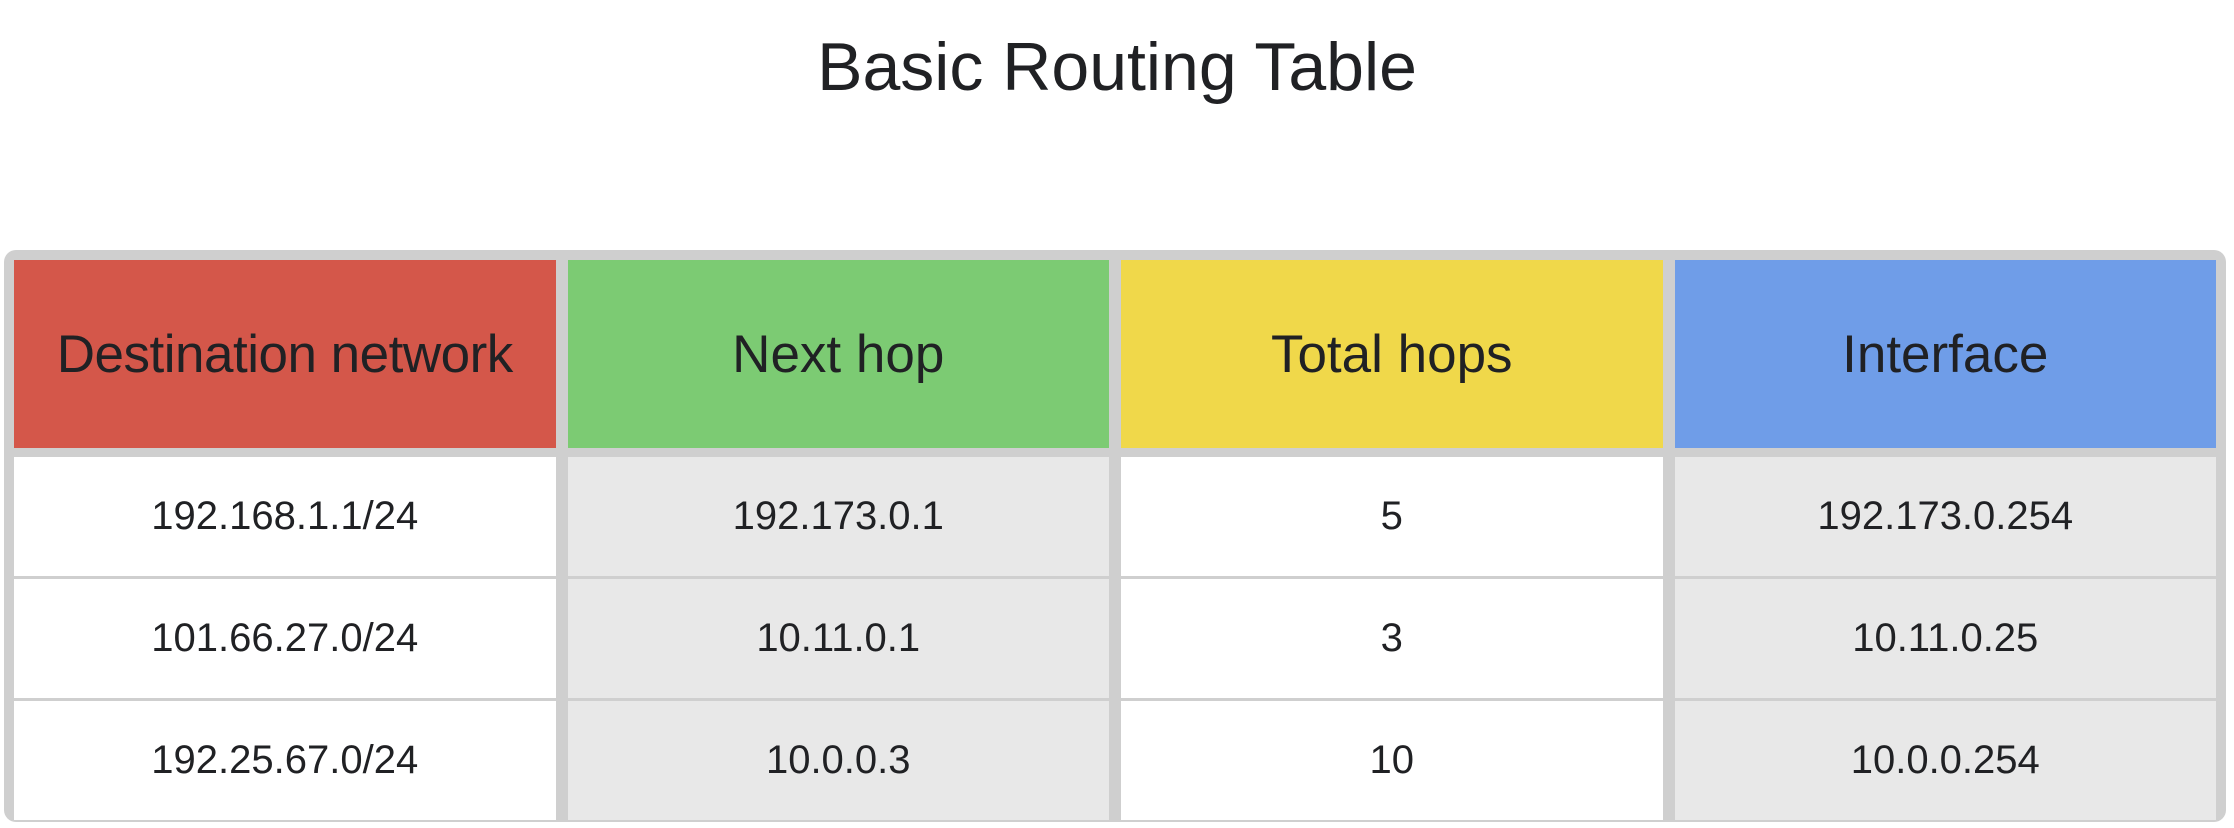  What do you see at coordinates (285, 638) in the screenshot?
I see `cell-destination-network: 101.66.27.0/24` at bounding box center [285, 638].